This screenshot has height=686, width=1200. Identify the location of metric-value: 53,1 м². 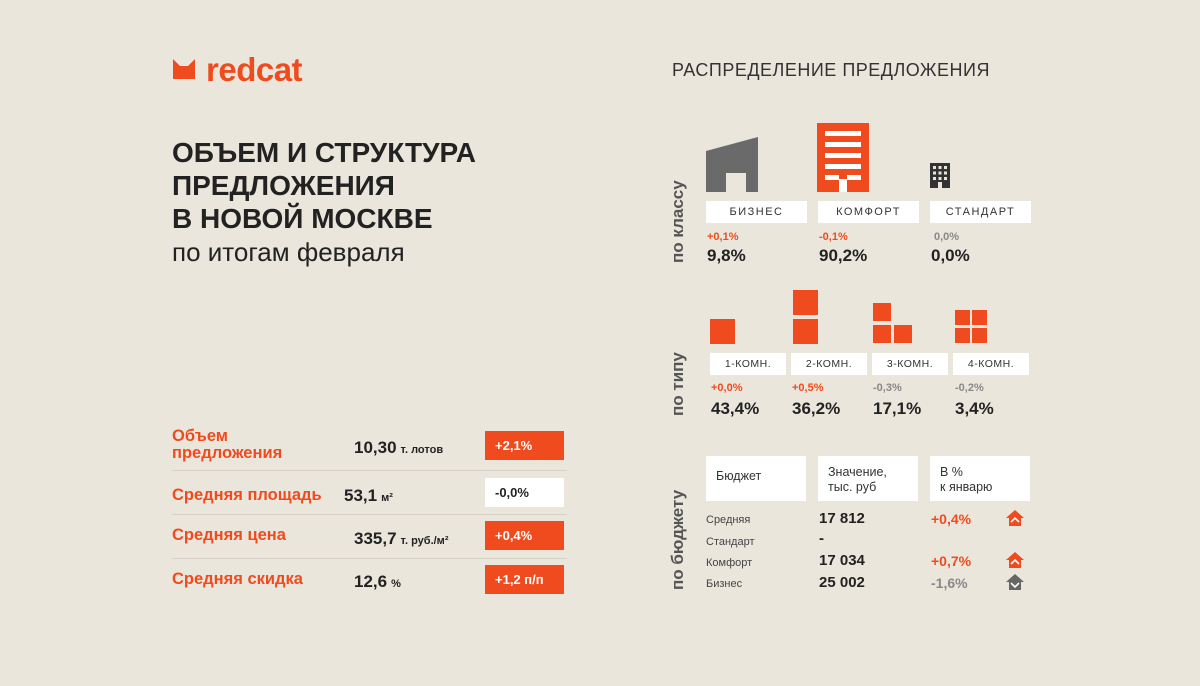
(368, 495).